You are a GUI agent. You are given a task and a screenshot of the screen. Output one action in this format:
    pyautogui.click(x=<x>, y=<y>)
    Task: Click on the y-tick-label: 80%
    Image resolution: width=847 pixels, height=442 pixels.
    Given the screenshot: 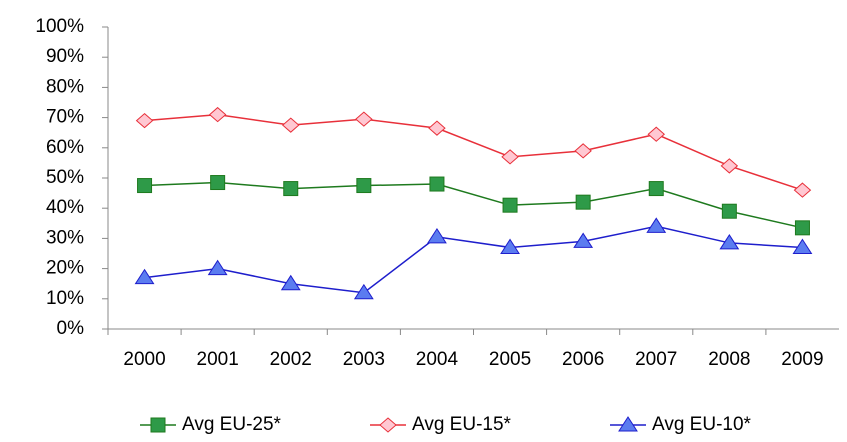 What is the action you would take?
    pyautogui.click(x=65, y=86)
    